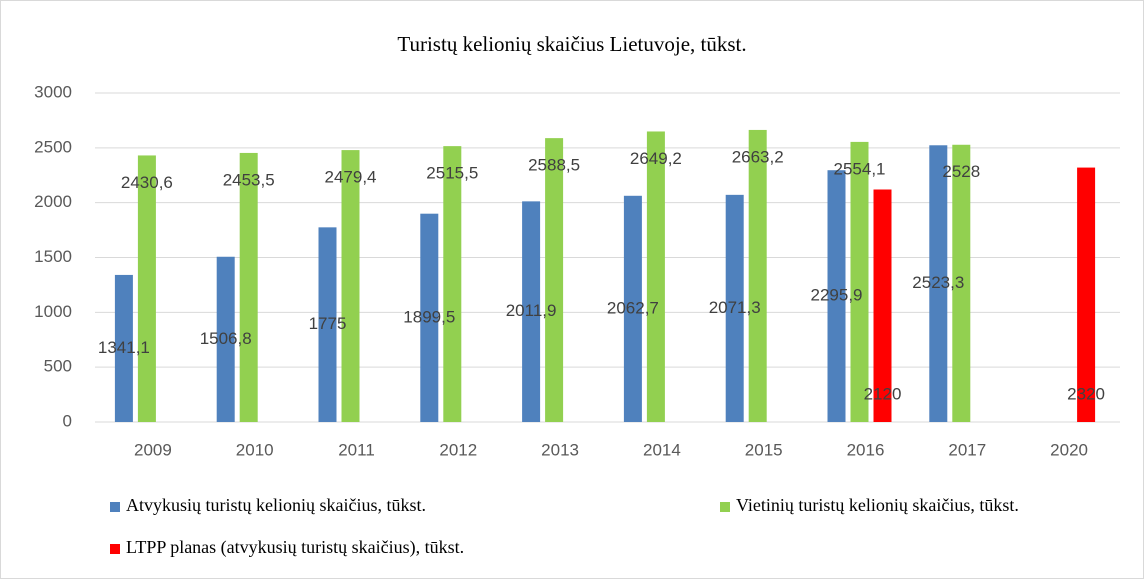 The height and width of the screenshot is (579, 1144). What do you see at coordinates (356, 449) in the screenshot?
I see `x-tick-label: 2011` at bounding box center [356, 449].